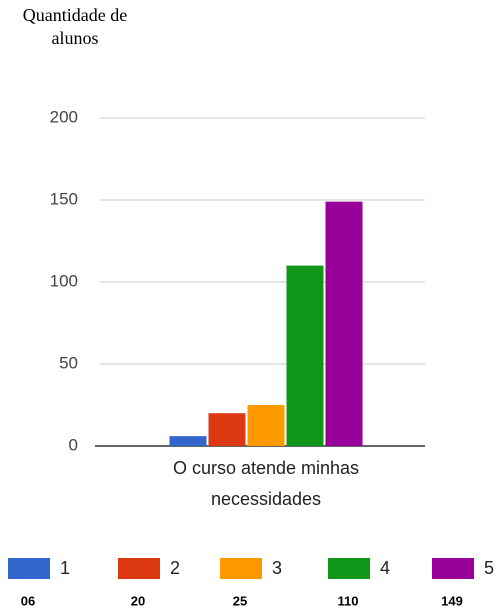  What do you see at coordinates (64, 280) in the screenshot?
I see `y-tick-label: 100` at bounding box center [64, 280].